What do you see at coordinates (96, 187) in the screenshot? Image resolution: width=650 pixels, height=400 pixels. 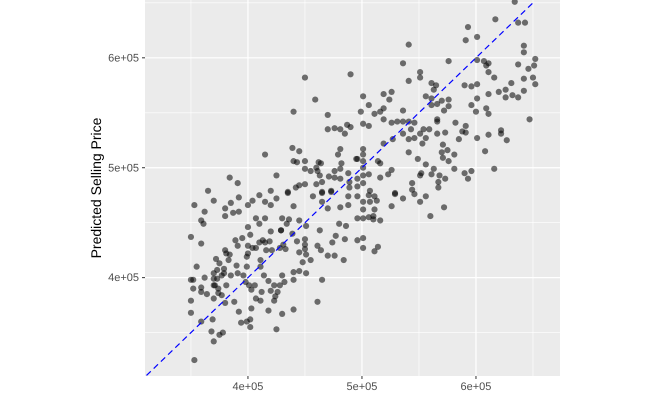 I see `y-axis-title: Predicted Selling Price` at bounding box center [96, 187].